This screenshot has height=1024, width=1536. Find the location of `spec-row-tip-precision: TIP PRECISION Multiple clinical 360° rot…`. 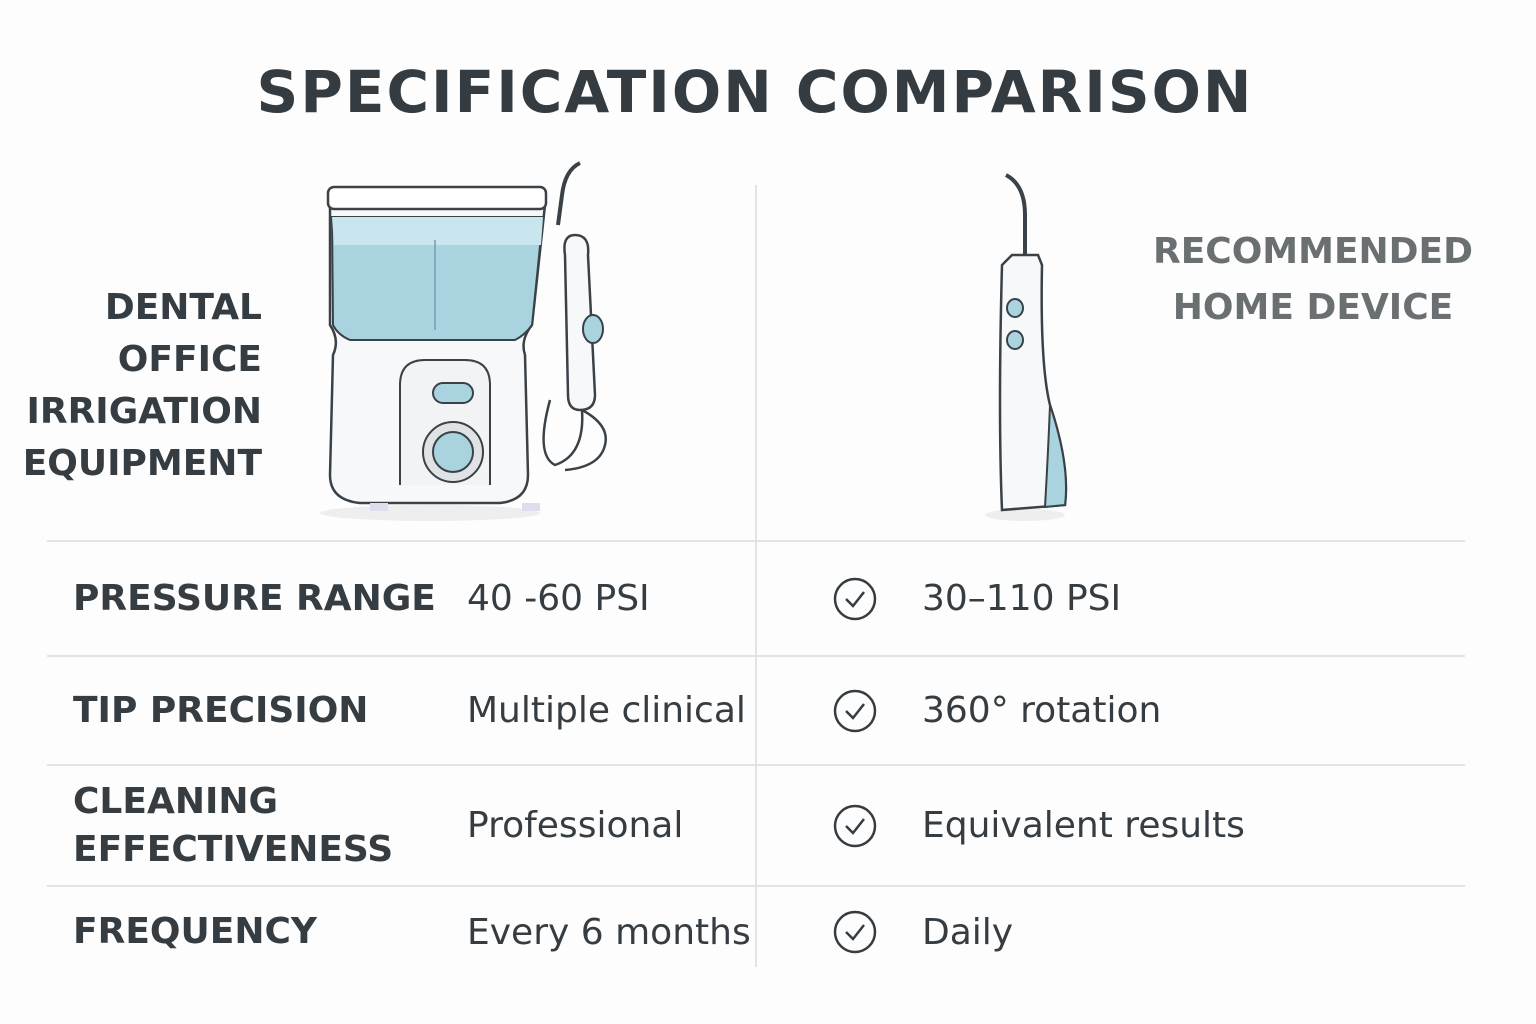

spec-row-tip-precision: TIP PRECISION Multiple clinical 360° rot… is located at coordinates (756, 710).